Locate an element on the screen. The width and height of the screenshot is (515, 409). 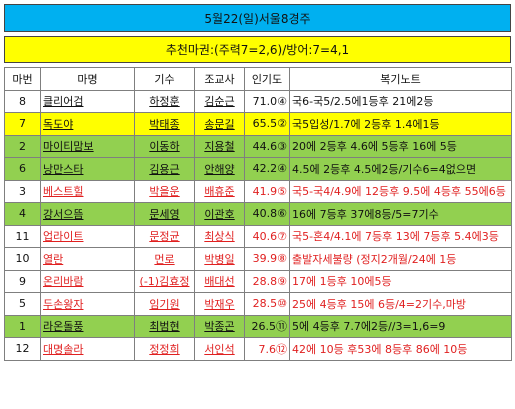
trainer-cell: 배휴준 is located at coordinates (219, 191).